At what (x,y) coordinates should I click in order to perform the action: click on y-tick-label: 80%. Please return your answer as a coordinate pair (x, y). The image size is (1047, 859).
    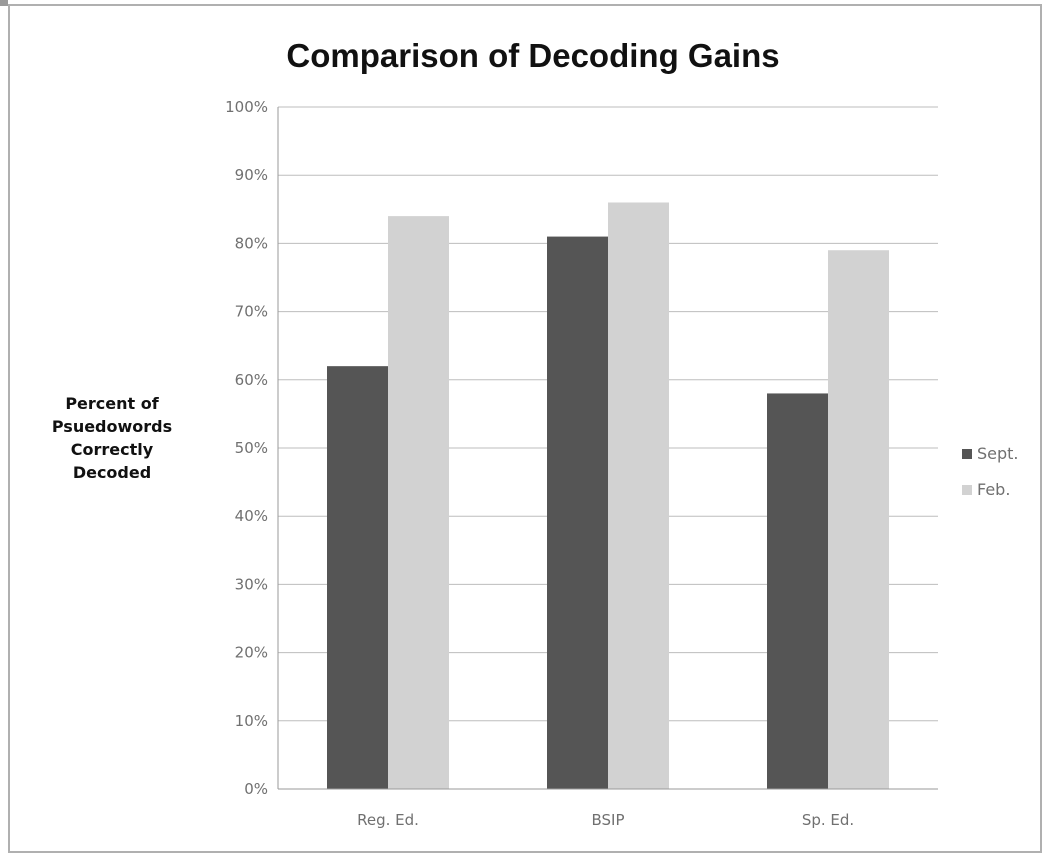
    Looking at the image, I should click on (251, 243).